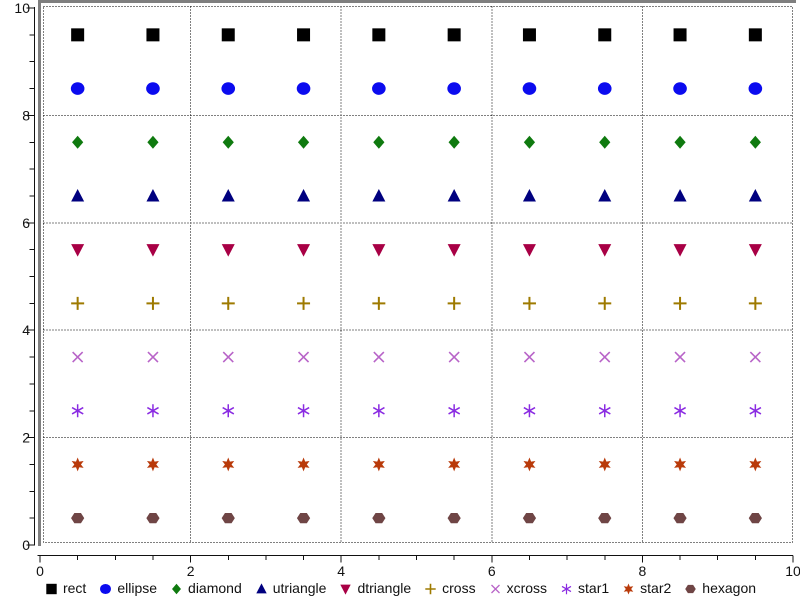 Image resolution: width=800 pixels, height=600 pixels. I want to click on y-tick-label: 4, so click(26, 330).